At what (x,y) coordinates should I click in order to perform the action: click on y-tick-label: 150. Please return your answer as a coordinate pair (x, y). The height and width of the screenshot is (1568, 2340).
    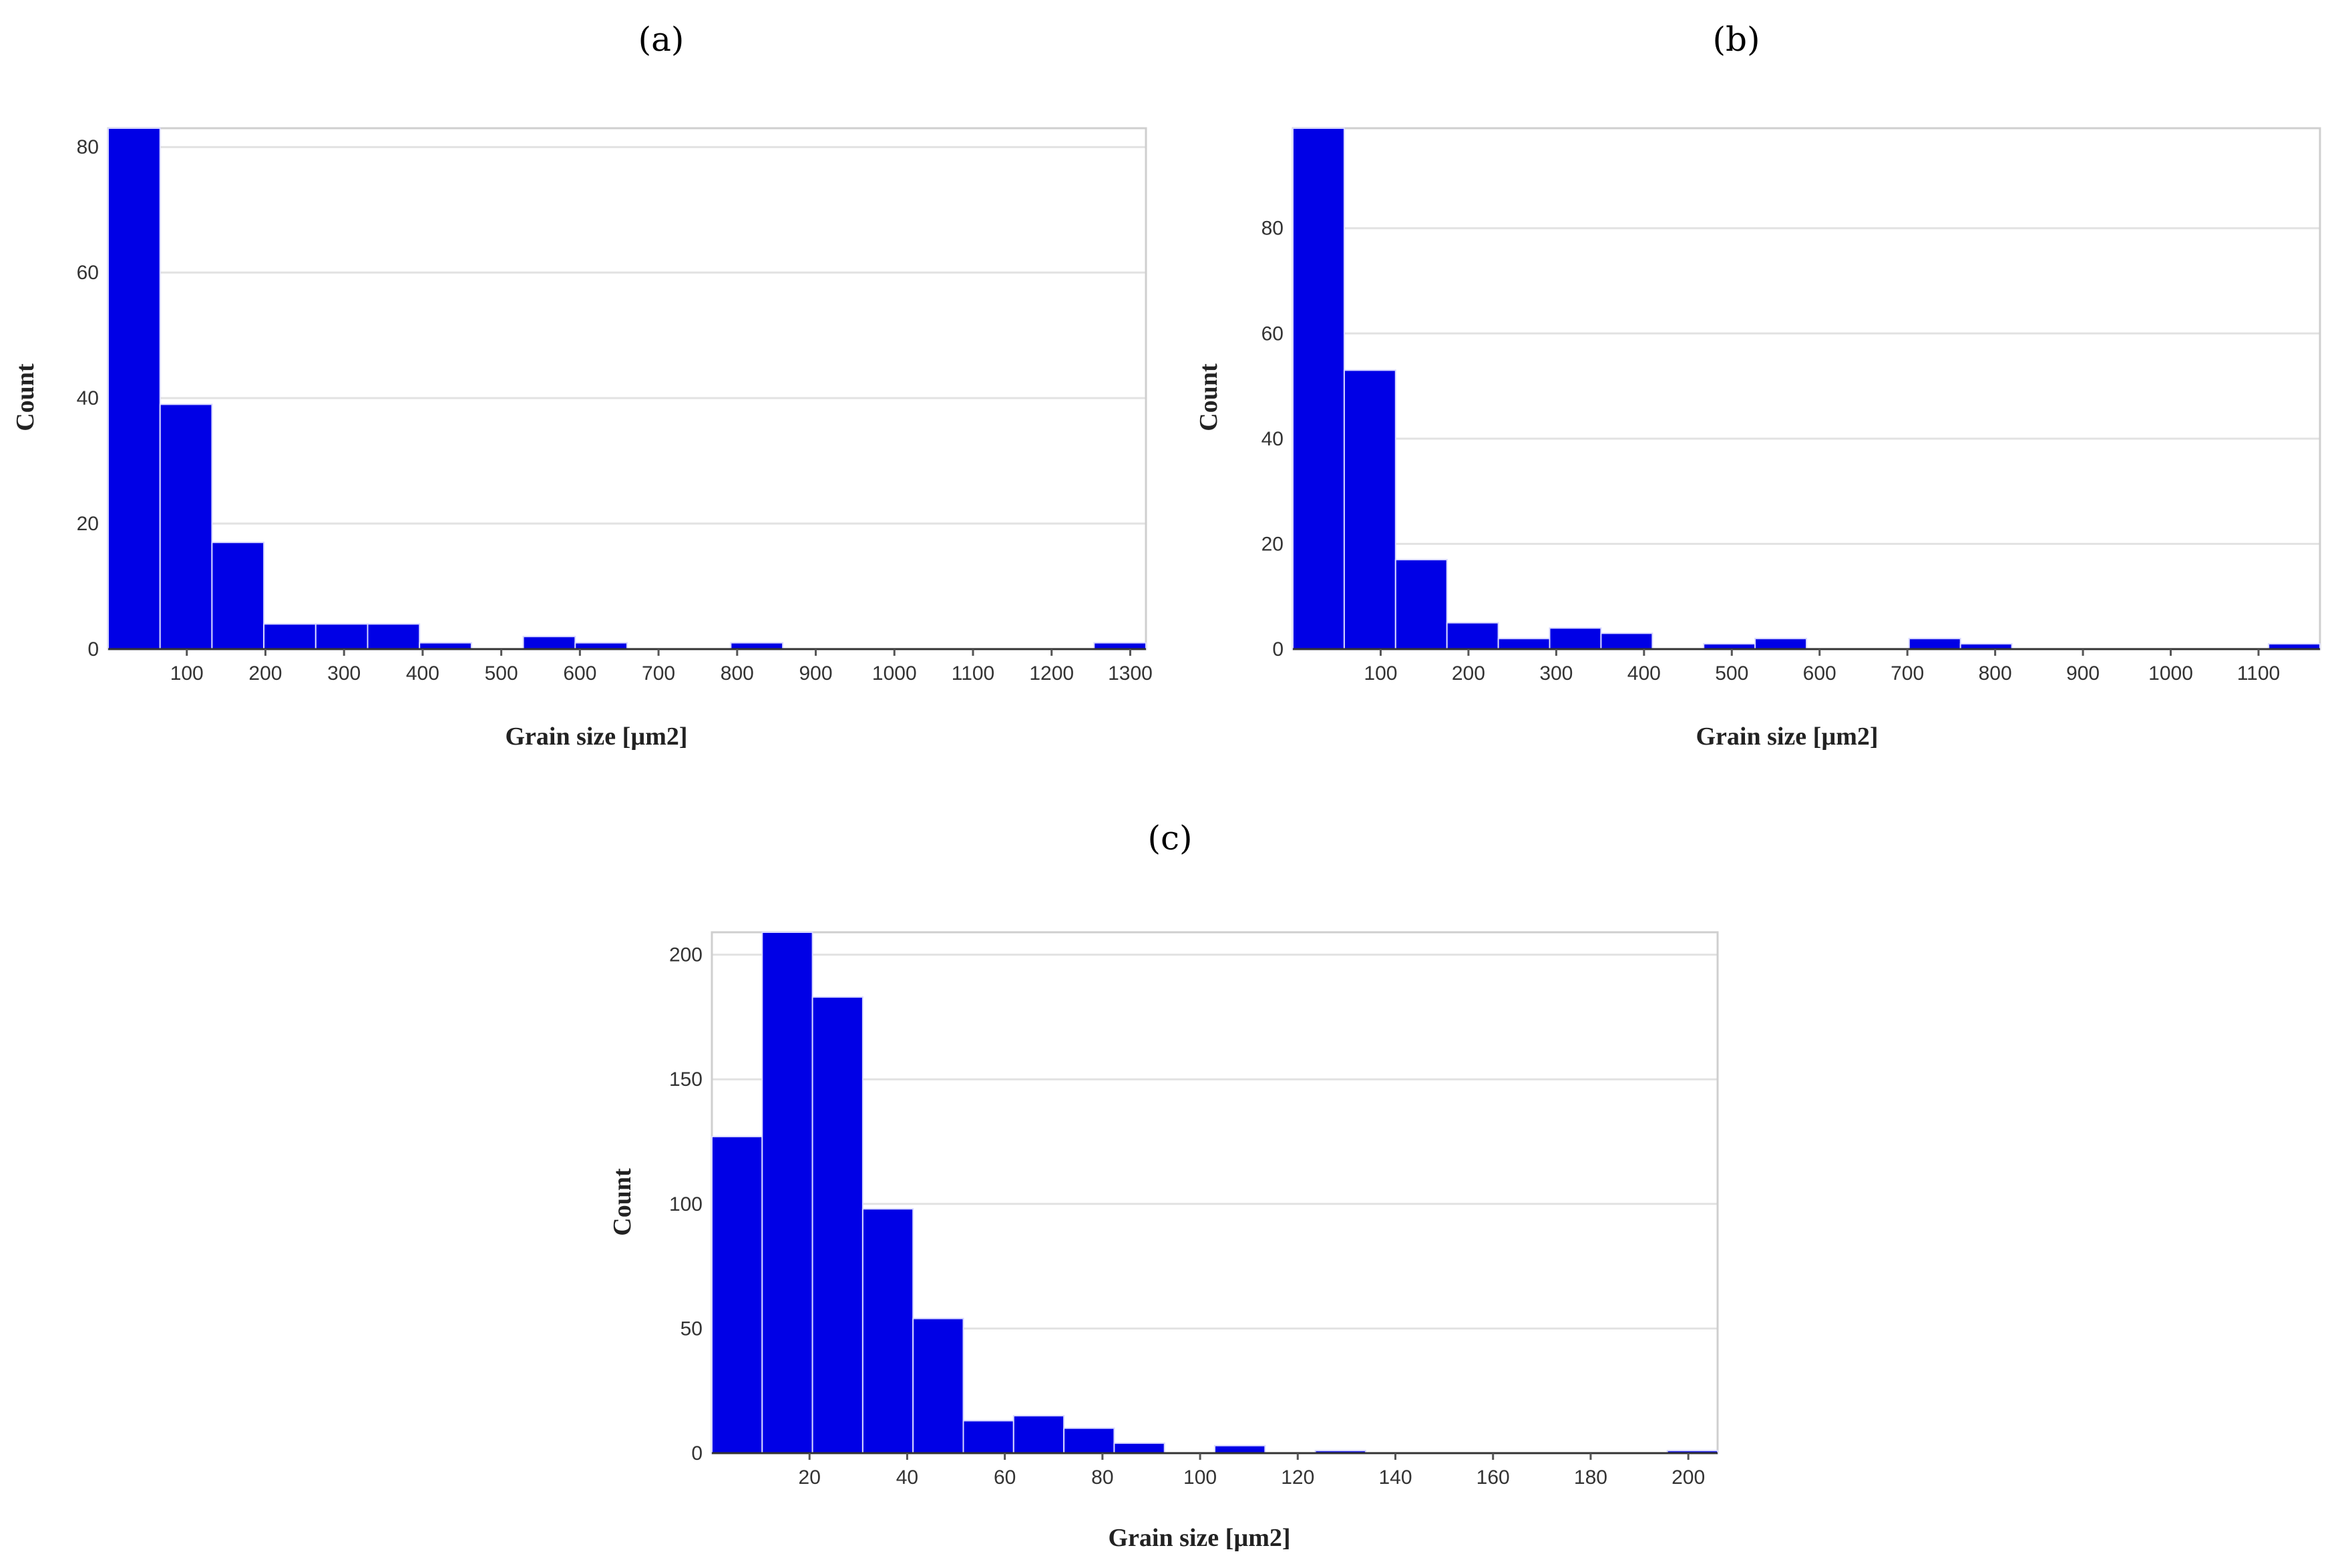
    Looking at the image, I should click on (686, 1079).